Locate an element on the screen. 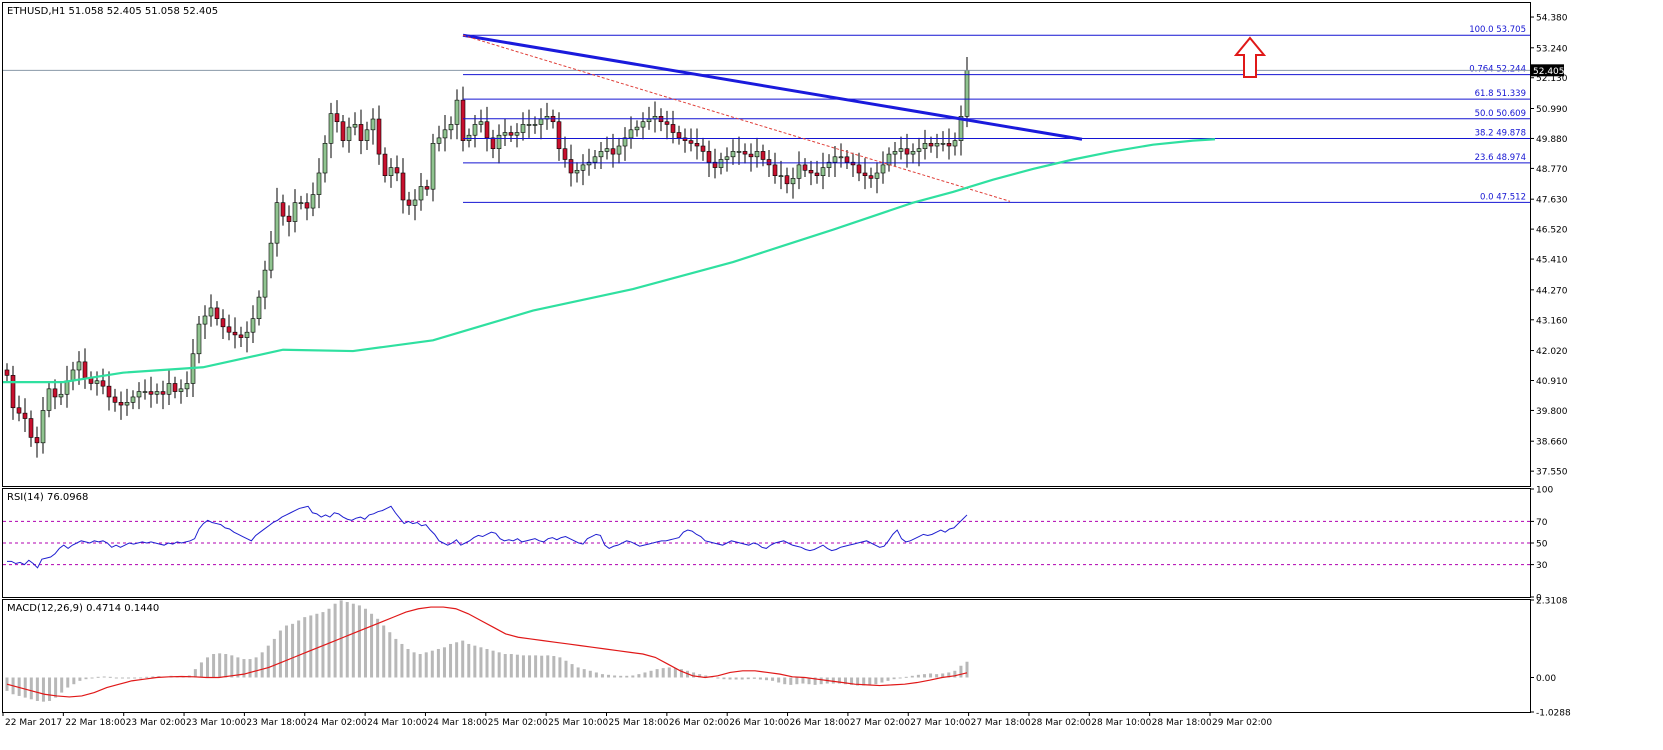  price-axis-label: 39.800 is located at coordinates (1552, 412).